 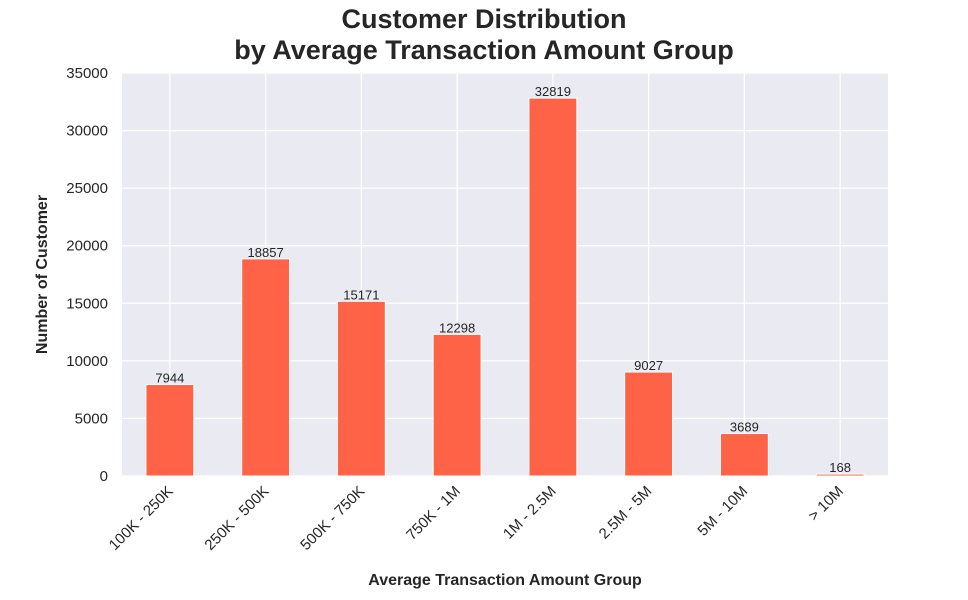 I want to click on bar-value-label: 12298, so click(x=457, y=327).